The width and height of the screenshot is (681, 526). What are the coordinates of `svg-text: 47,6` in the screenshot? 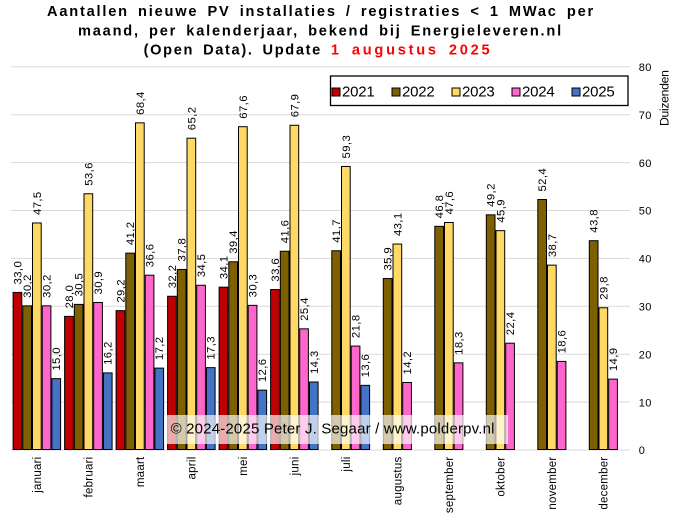 It's located at (450, 203).